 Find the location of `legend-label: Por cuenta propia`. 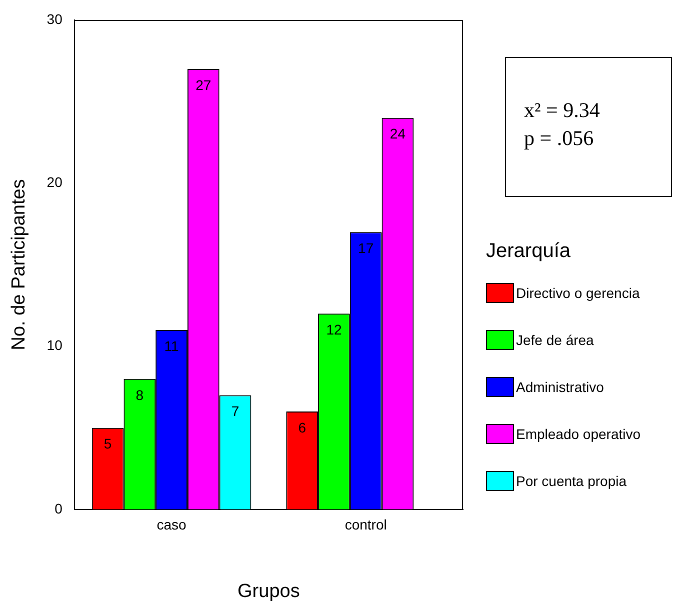

legend-label: Por cuenta propia is located at coordinates (571, 481).